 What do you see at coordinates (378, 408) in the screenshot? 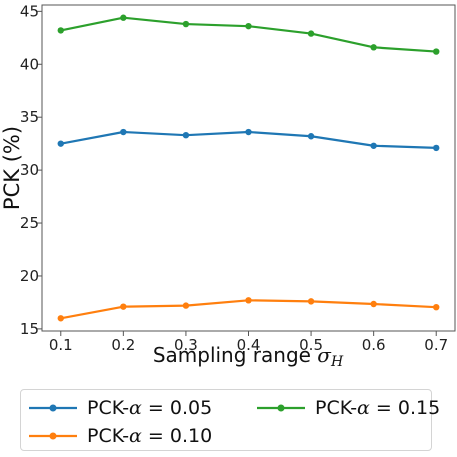
I see `legend-label-pck-015: PCK-α = 0.15` at bounding box center [378, 408].